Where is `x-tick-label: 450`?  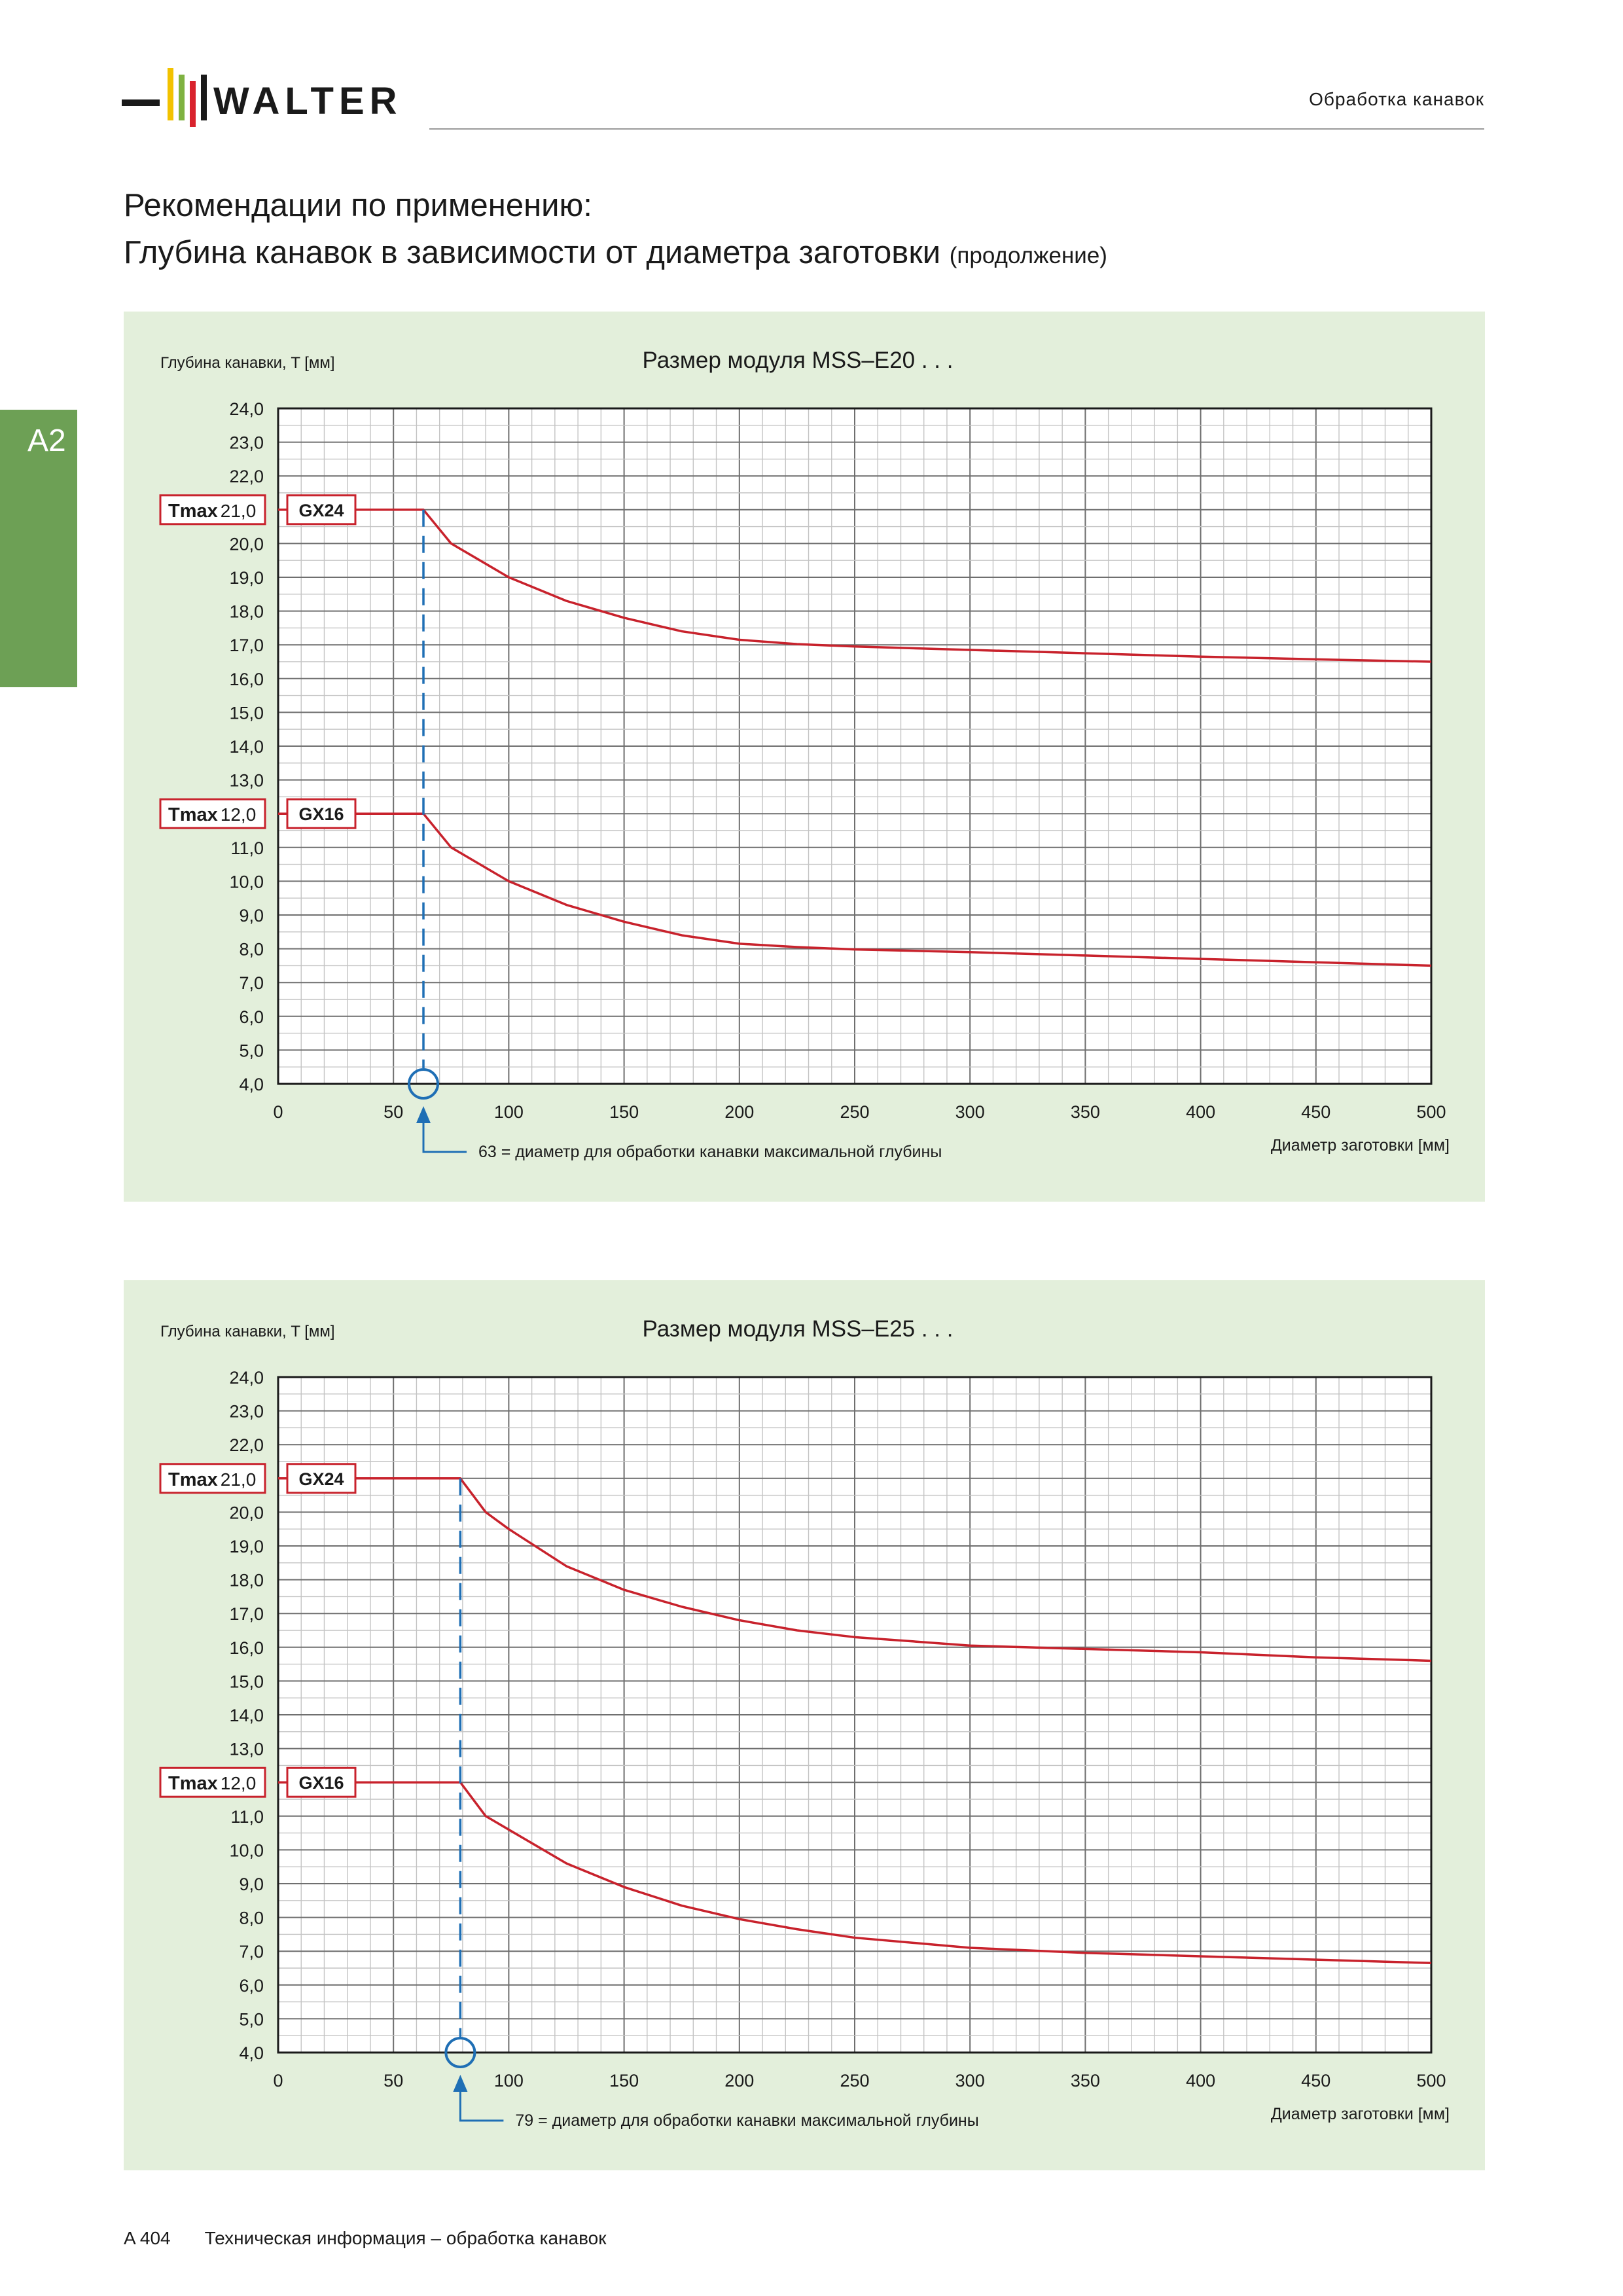
x-tick-label: 450 is located at coordinates (1315, 2080).